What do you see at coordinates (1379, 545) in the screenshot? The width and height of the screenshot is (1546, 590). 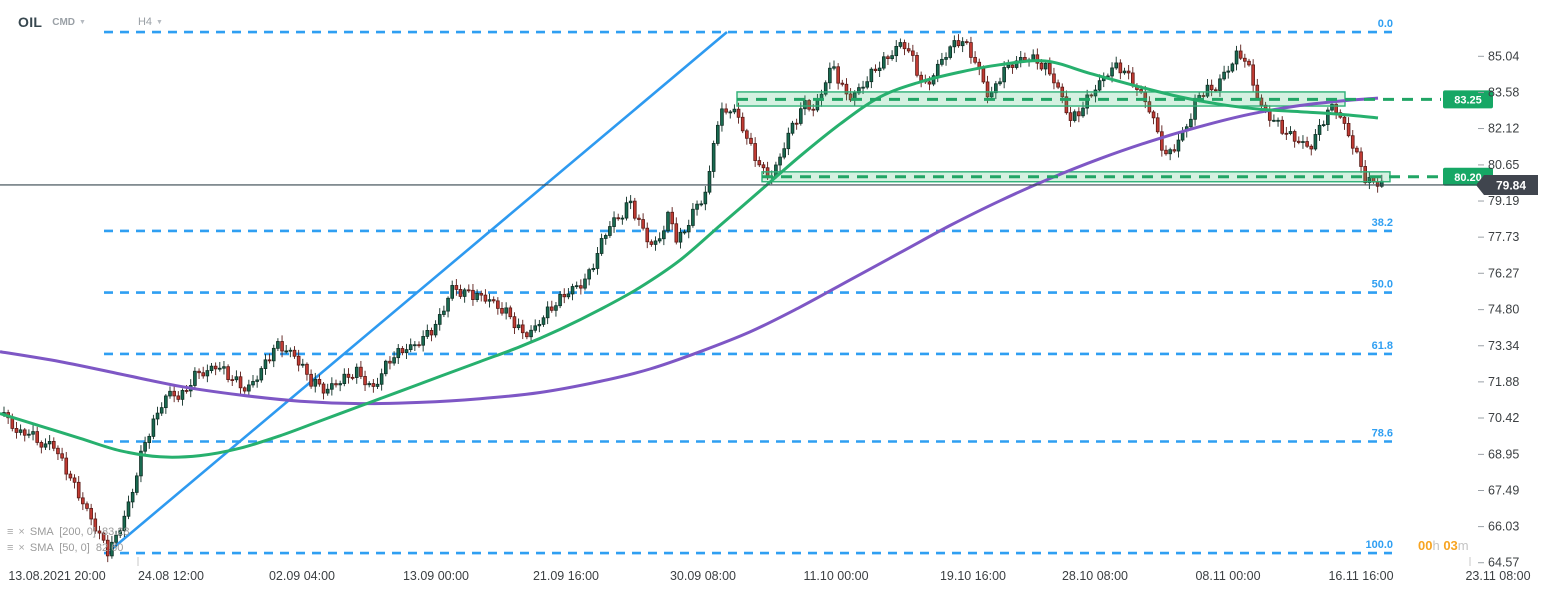 I see `fib-level-label: 100.0` at bounding box center [1379, 545].